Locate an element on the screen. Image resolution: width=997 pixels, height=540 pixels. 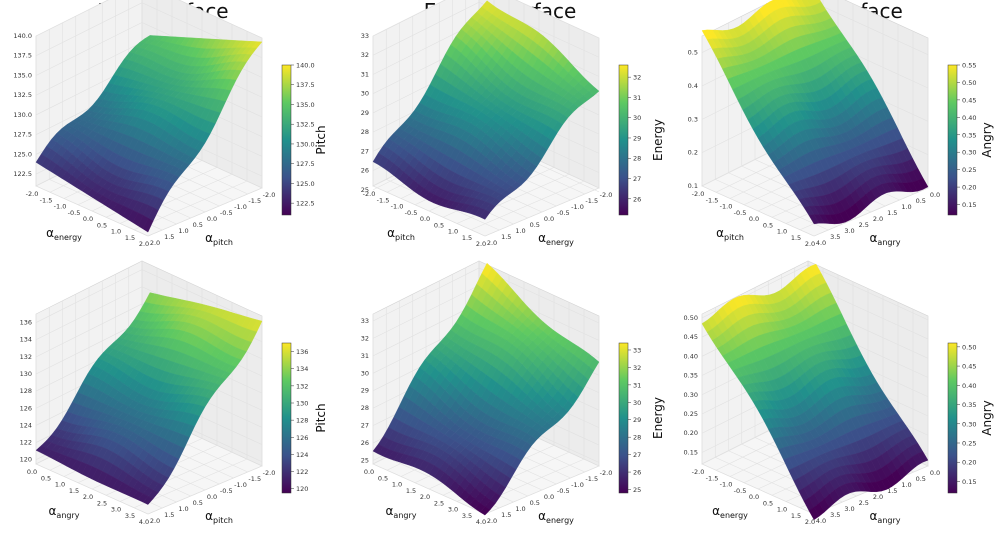
colorbar-tick-label: 130.0 is located at coordinates (305, 144).